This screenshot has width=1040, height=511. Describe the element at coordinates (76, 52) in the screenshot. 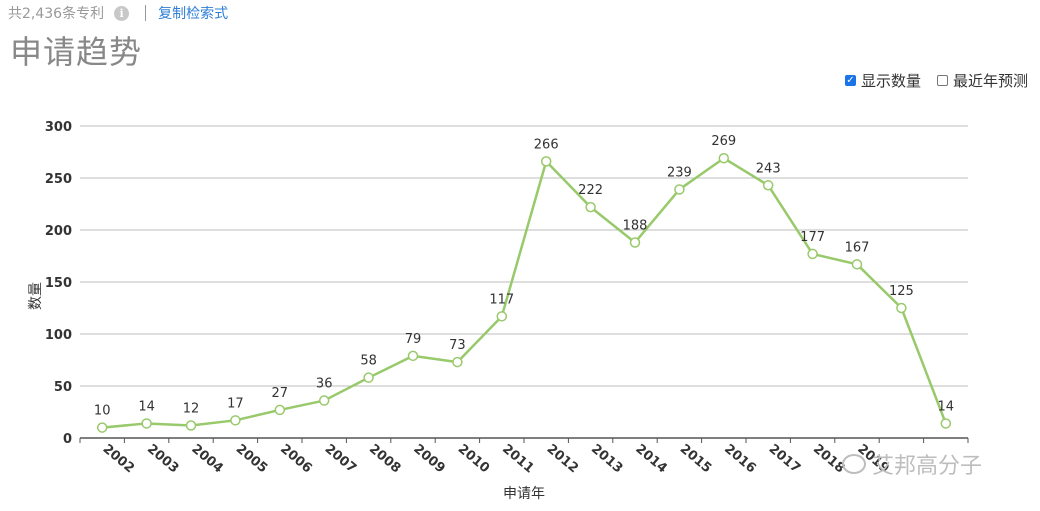

I see `page-title: 申请趋势` at that location.